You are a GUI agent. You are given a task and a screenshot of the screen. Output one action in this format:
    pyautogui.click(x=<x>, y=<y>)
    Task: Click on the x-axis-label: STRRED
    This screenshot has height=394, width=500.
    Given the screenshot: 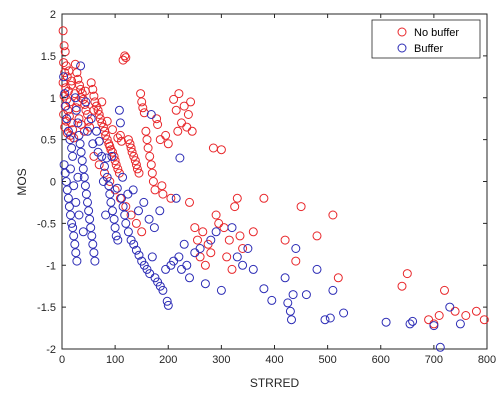 What is the action you would take?
    pyautogui.click(x=275, y=383)
    